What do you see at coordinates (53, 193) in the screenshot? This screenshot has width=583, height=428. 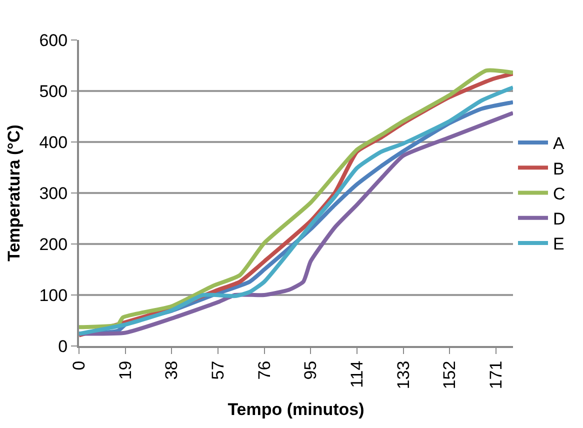 I see `y-tick-label: 300` at bounding box center [53, 193].